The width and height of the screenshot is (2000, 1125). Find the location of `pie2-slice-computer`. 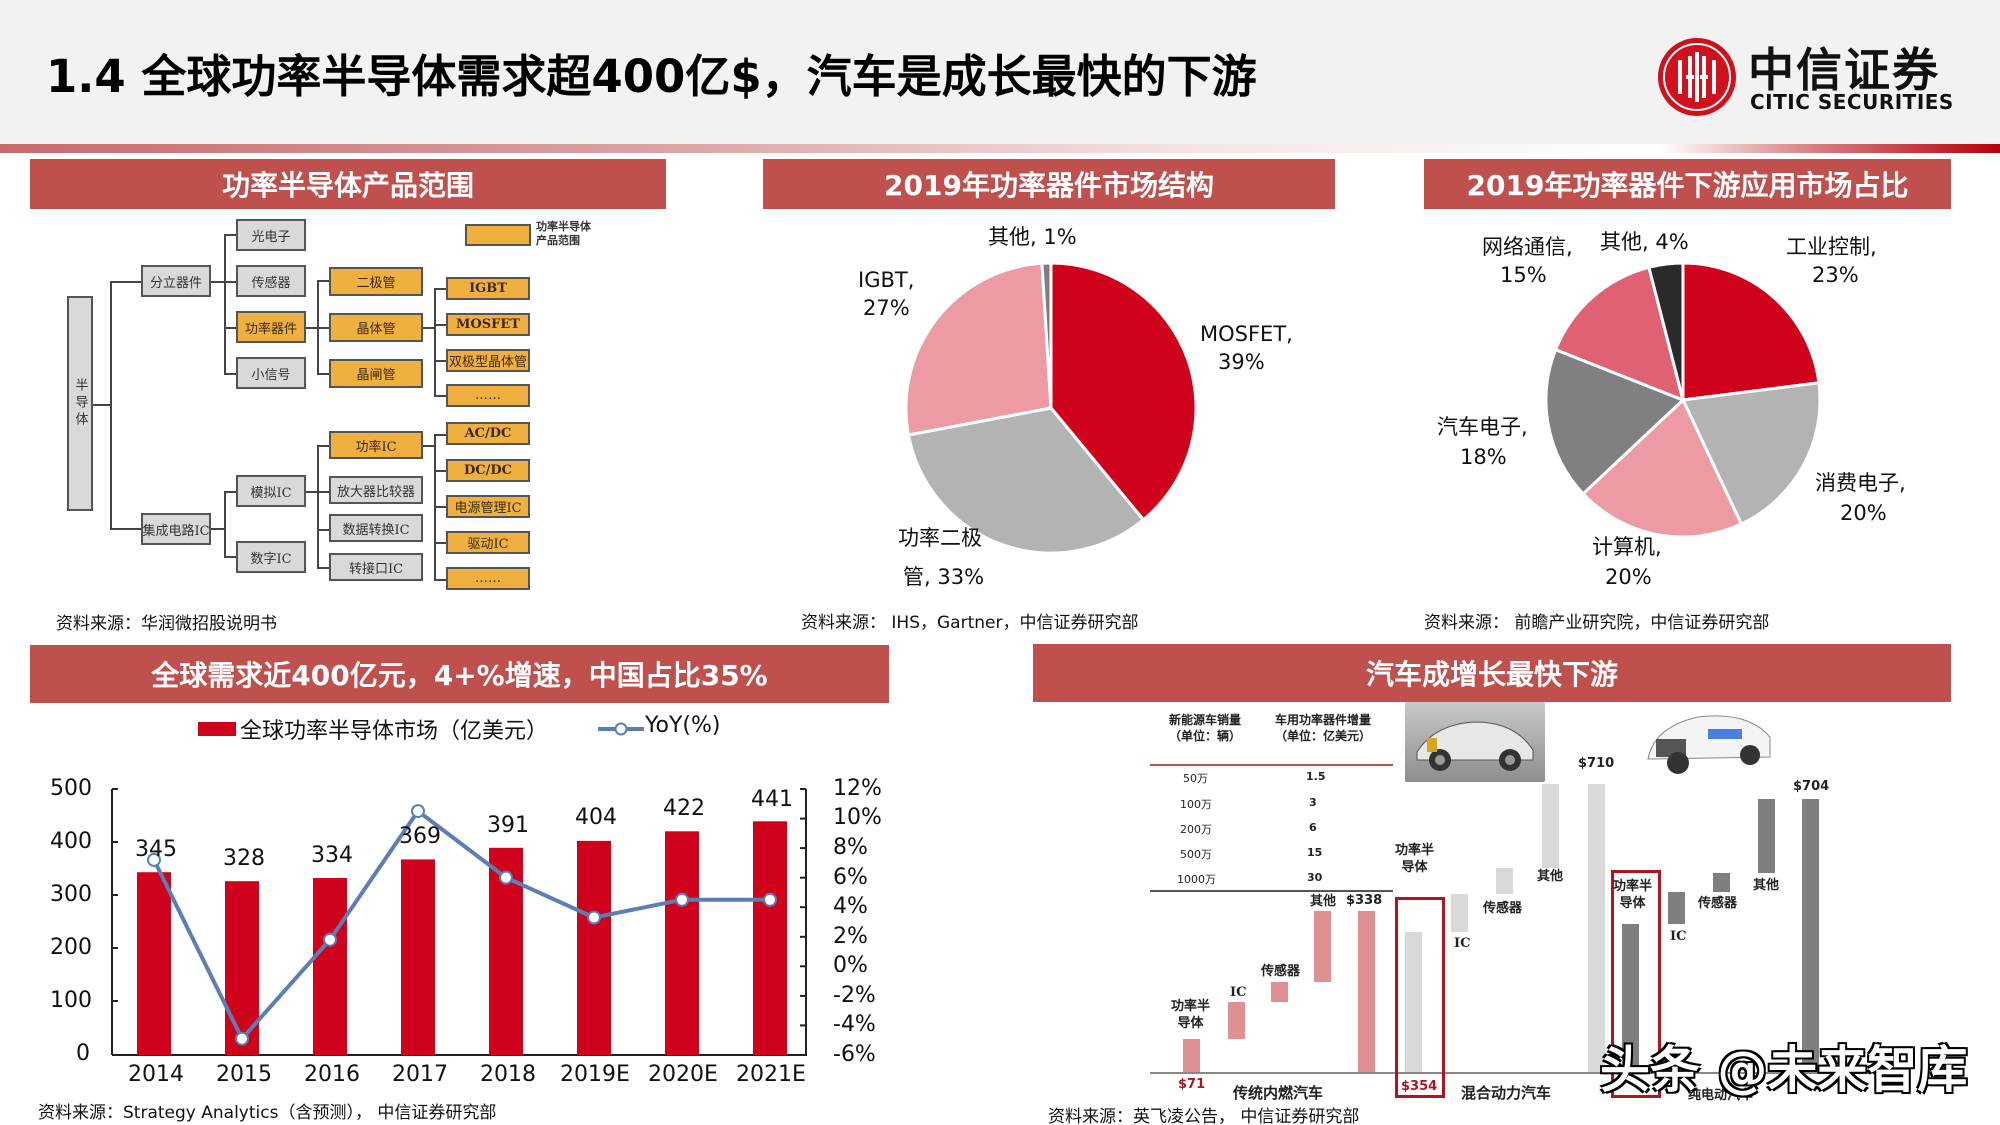

pie2-slice-computer is located at coordinates (1662, 468).